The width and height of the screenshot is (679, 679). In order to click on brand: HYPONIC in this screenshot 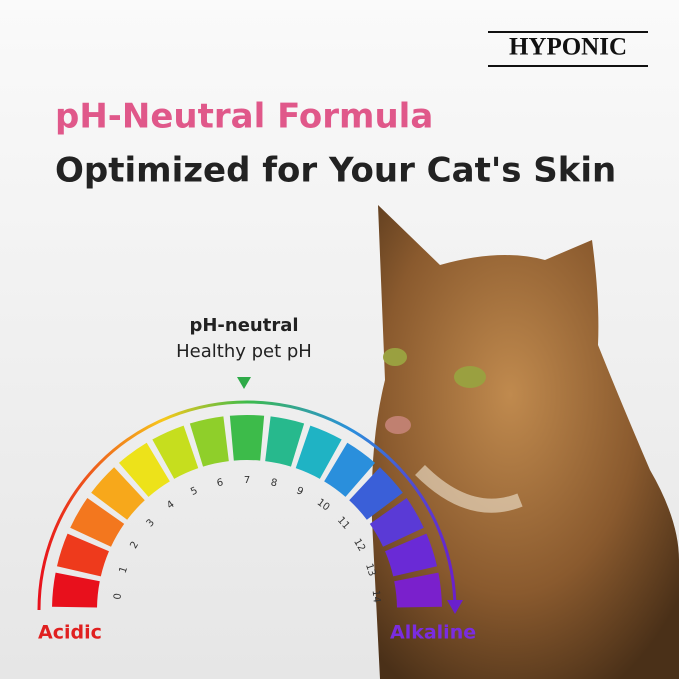, I will do `click(568, 47)`.